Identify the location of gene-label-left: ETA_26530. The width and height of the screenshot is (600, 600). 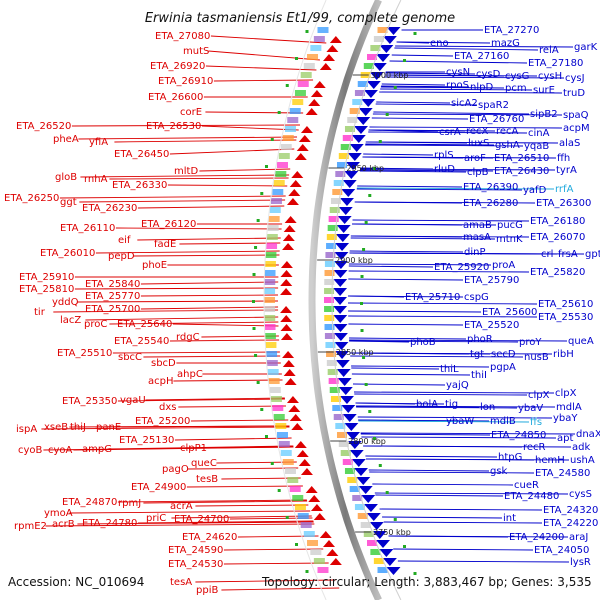
(173, 126).